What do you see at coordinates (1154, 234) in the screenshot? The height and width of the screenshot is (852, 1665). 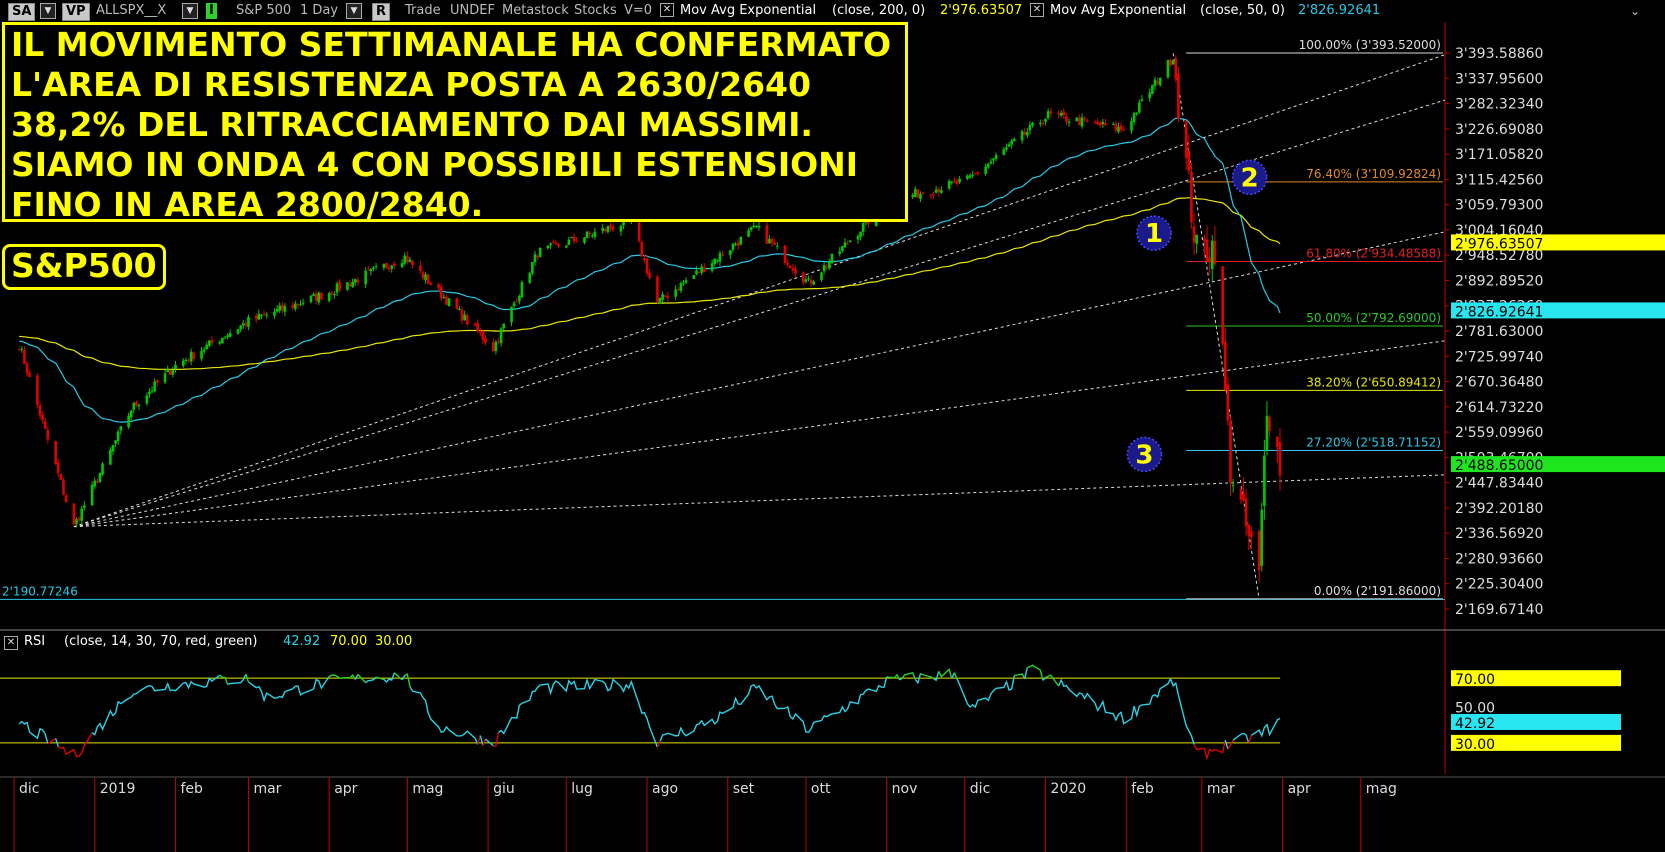 I see `wave-label: 1` at bounding box center [1154, 234].